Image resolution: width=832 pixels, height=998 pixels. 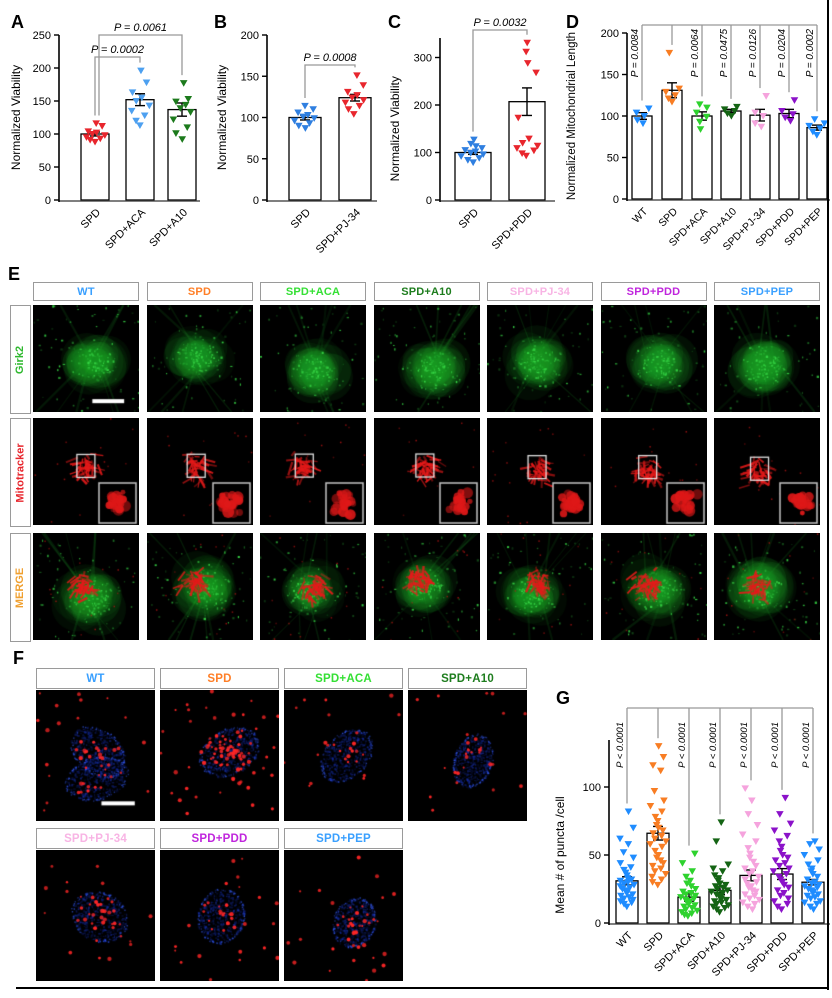 I want to click on points-SPD+ACA, so click(x=701, y=117).